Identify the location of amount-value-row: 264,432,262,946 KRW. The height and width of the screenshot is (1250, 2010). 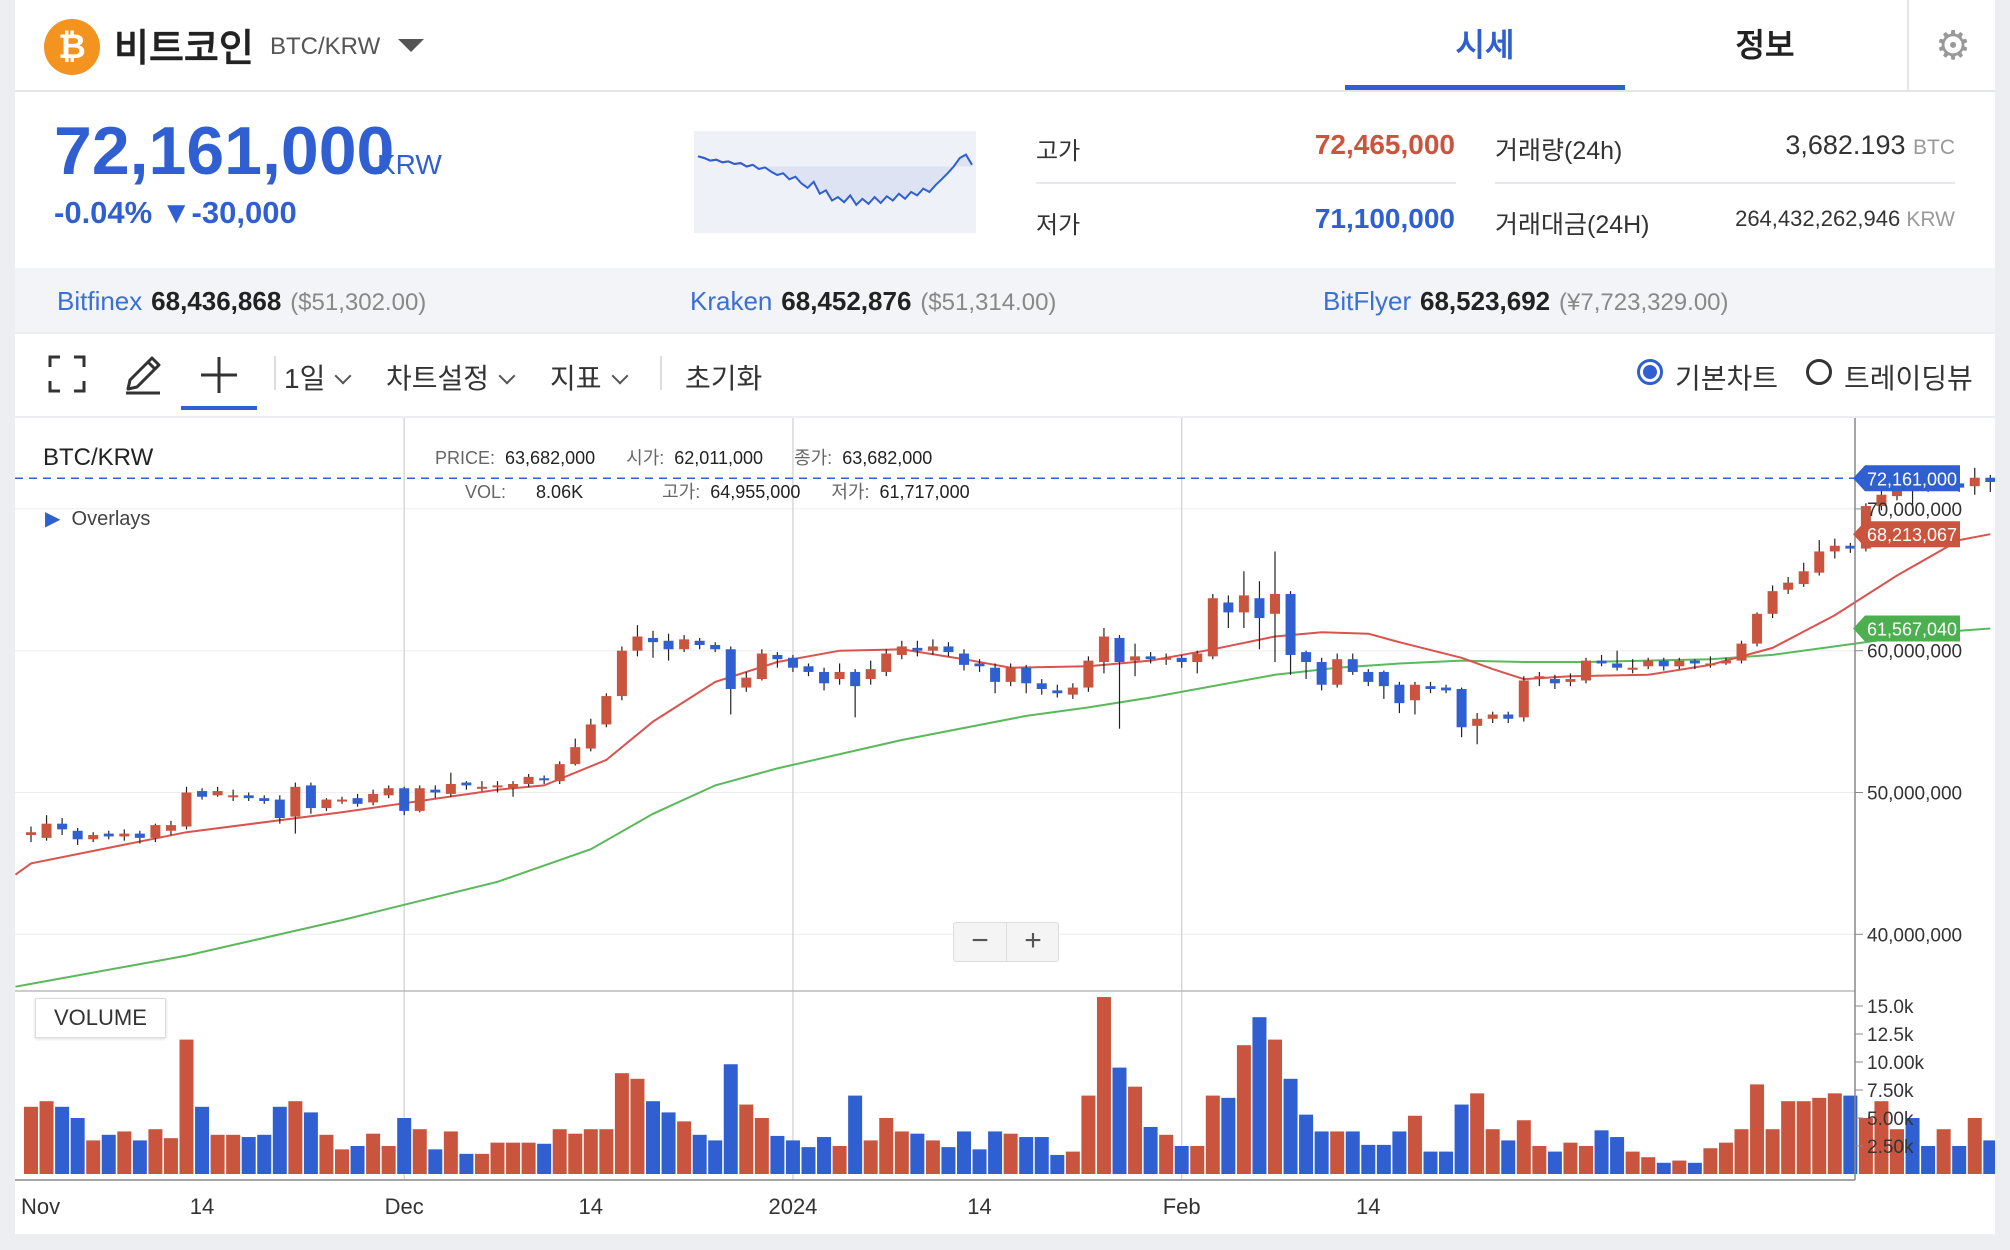
(1807, 219).